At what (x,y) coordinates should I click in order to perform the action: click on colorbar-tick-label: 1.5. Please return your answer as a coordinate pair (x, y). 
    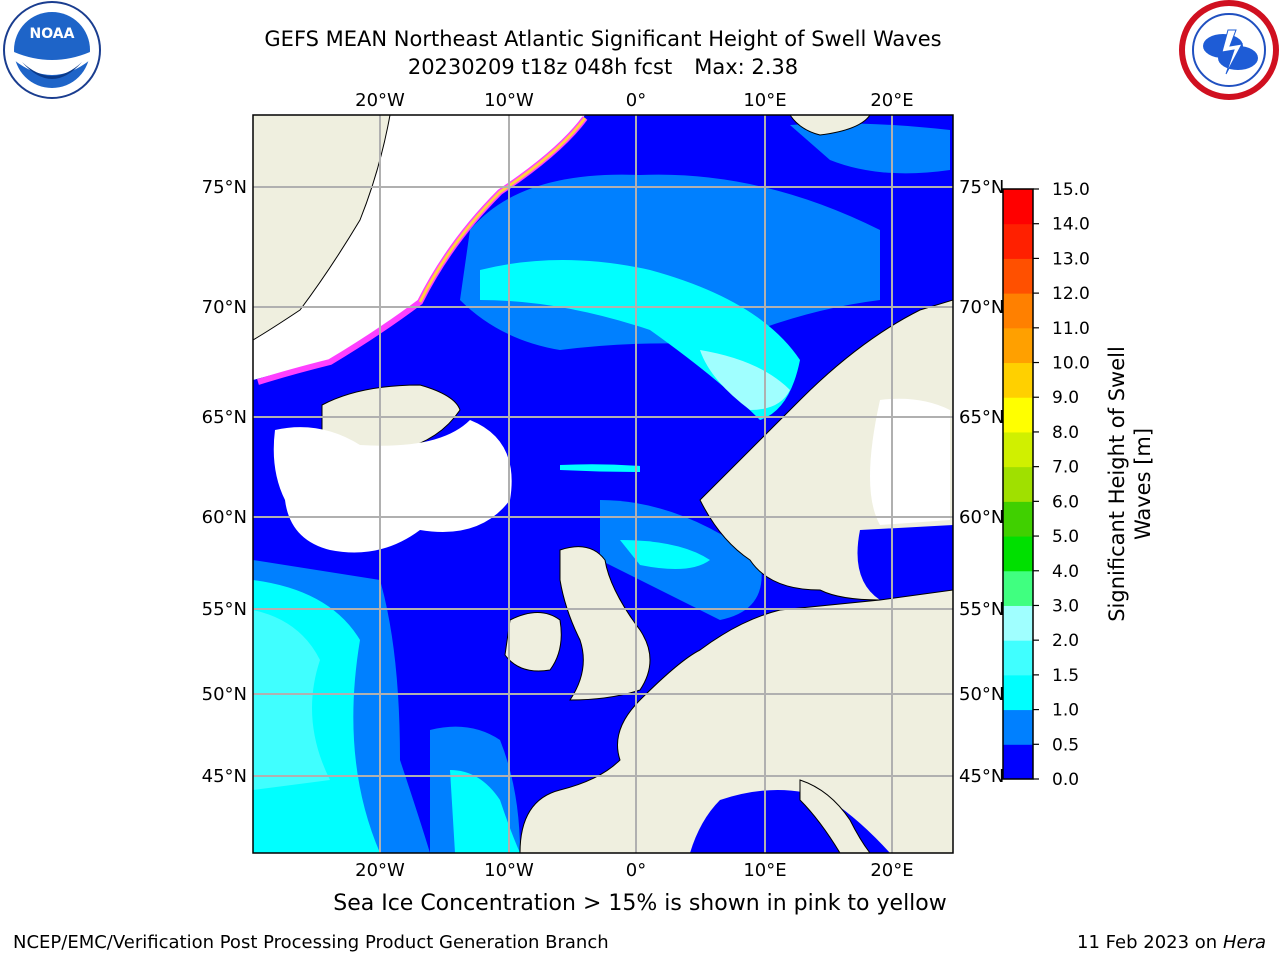
    Looking at the image, I should click on (1065, 676).